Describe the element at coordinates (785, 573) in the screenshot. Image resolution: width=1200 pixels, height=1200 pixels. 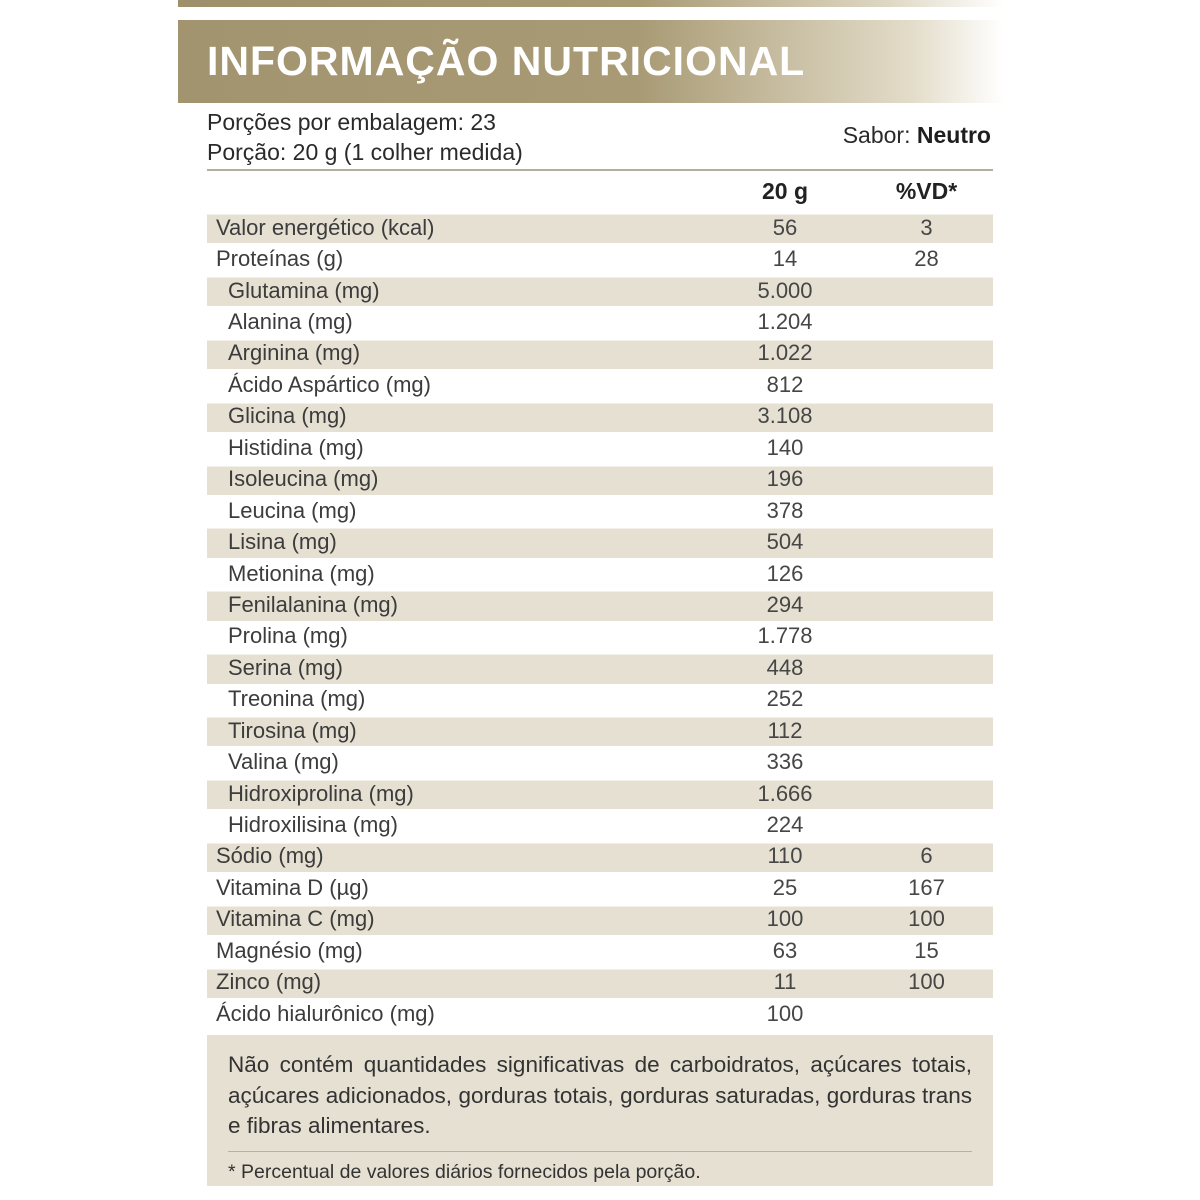
I see `nutrient-amount: 126` at that location.